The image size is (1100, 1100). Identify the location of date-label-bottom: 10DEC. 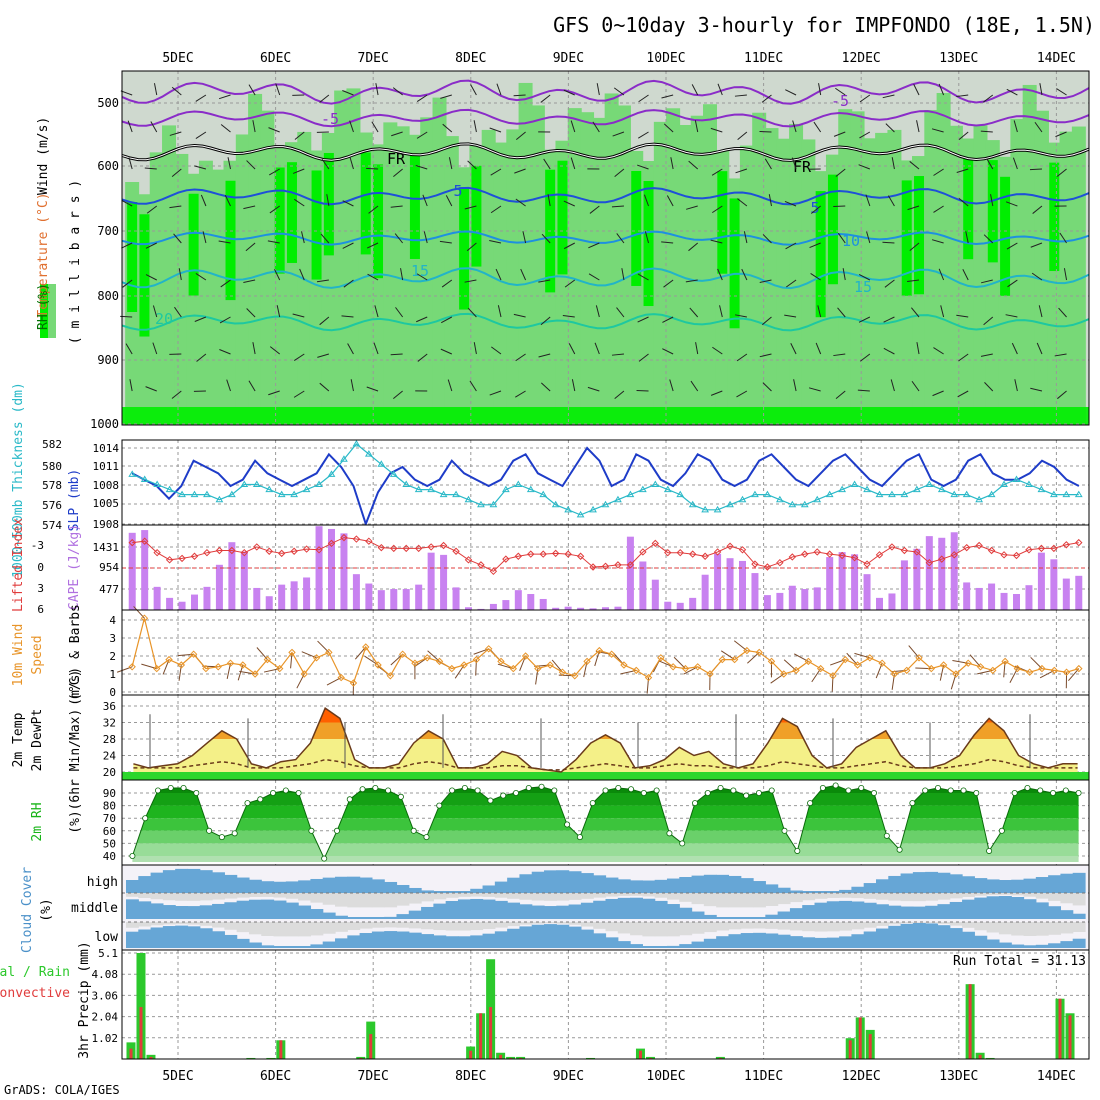
(665, 1076).